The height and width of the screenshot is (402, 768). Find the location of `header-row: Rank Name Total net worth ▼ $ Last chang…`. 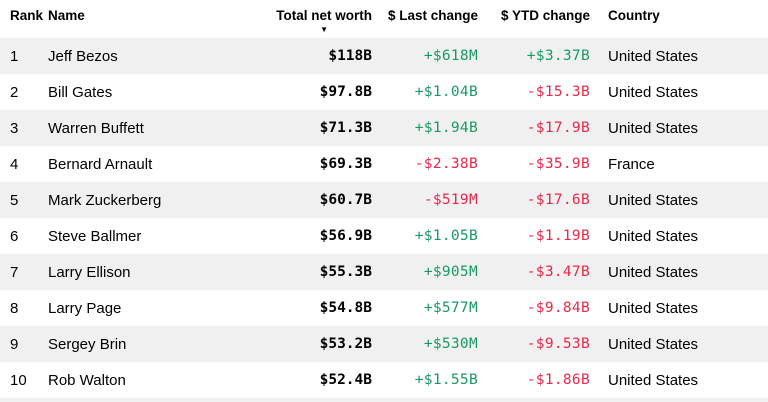

header-row: Rank Name Total net worth ▼ $ Last chang… is located at coordinates (384, 19).